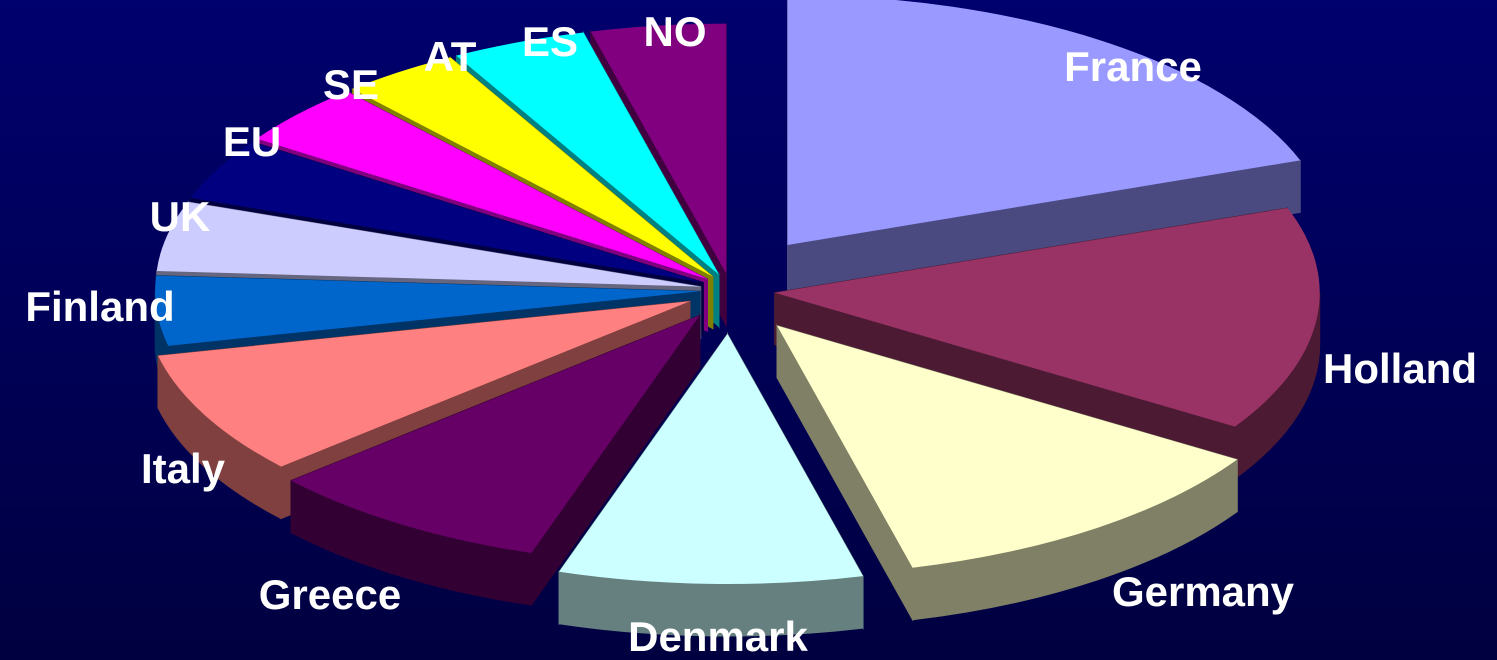 Image resolution: width=1497 pixels, height=660 pixels. What do you see at coordinates (550, 41) in the screenshot?
I see `slice-label-es: ES` at bounding box center [550, 41].